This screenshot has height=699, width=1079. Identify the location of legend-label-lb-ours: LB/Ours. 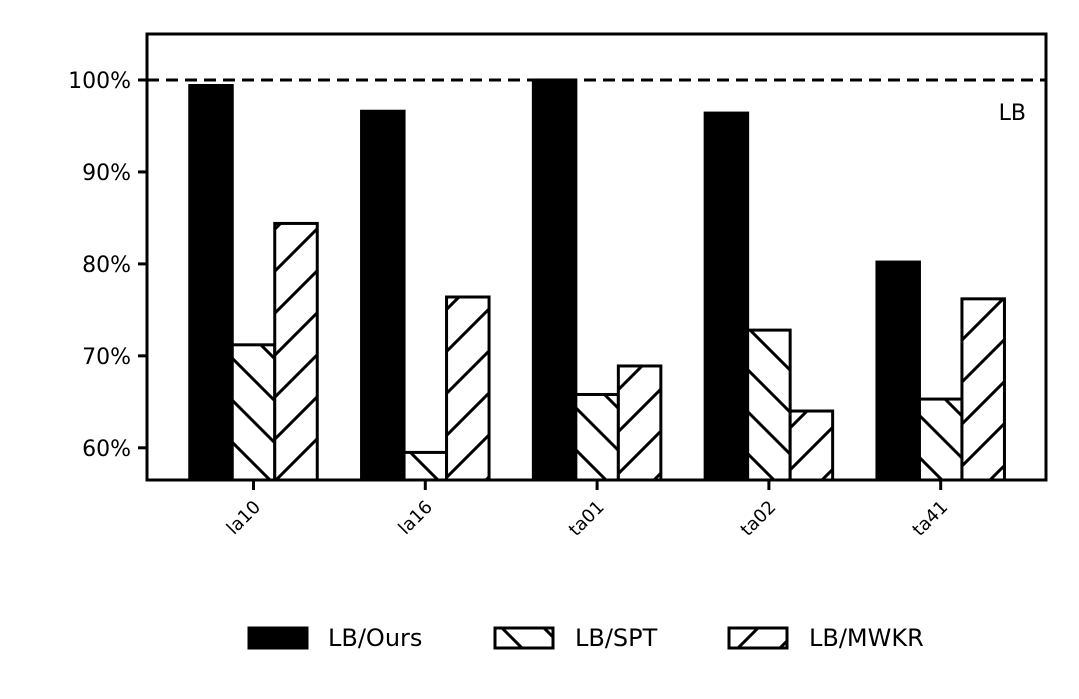
(375, 638).